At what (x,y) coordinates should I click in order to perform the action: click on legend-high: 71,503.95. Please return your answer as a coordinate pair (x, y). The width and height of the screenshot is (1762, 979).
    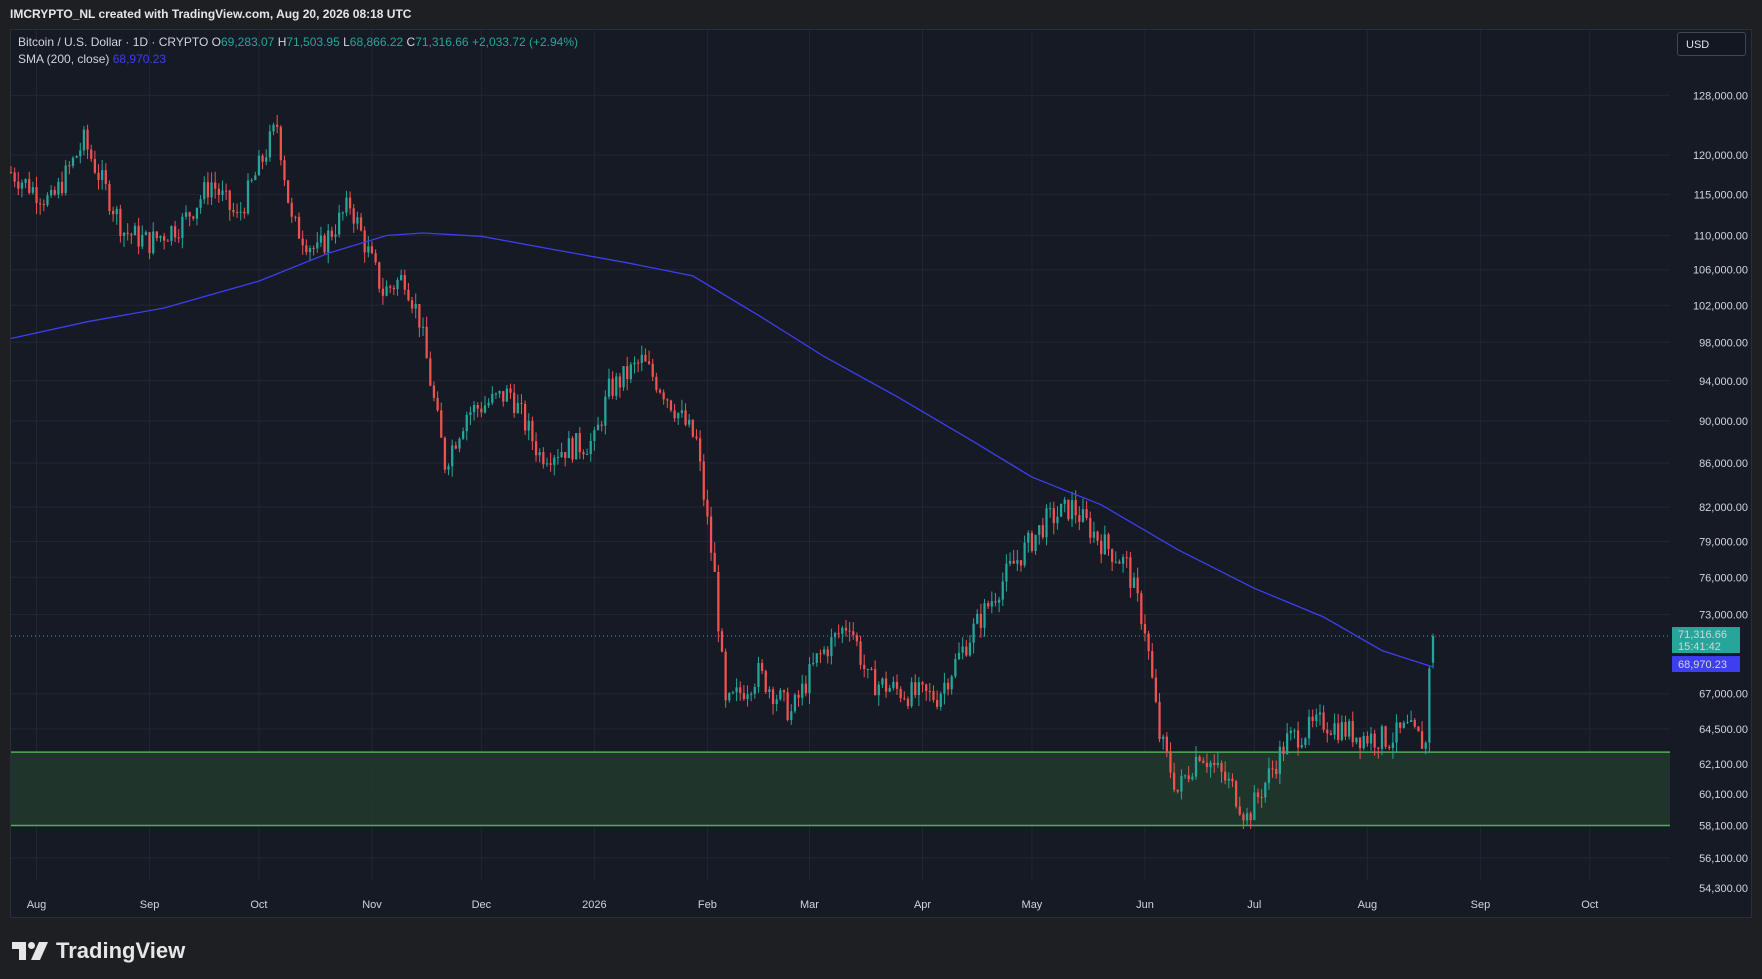
    Looking at the image, I should click on (313, 42).